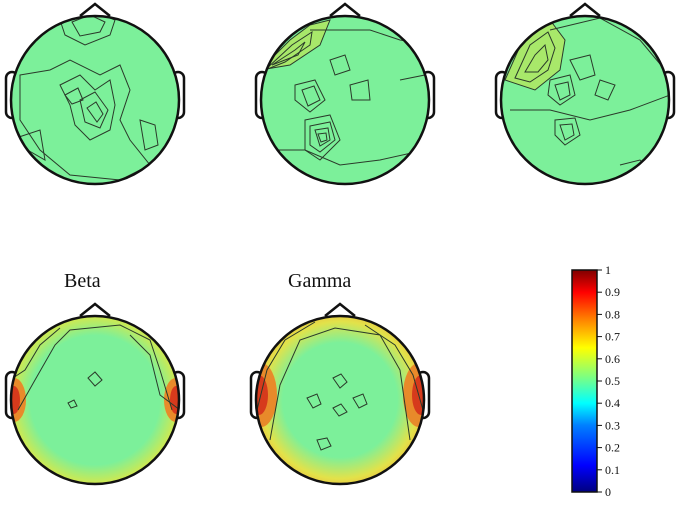 This screenshot has height=505, width=680. Describe the element at coordinates (612, 403) in the screenshot. I see `colorbar-tick-label: 0.4` at that location.